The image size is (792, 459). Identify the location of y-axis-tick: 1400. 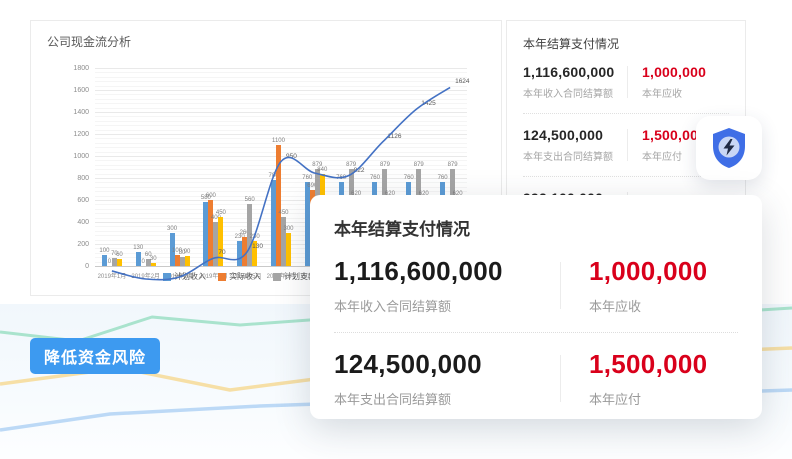
(81, 112).